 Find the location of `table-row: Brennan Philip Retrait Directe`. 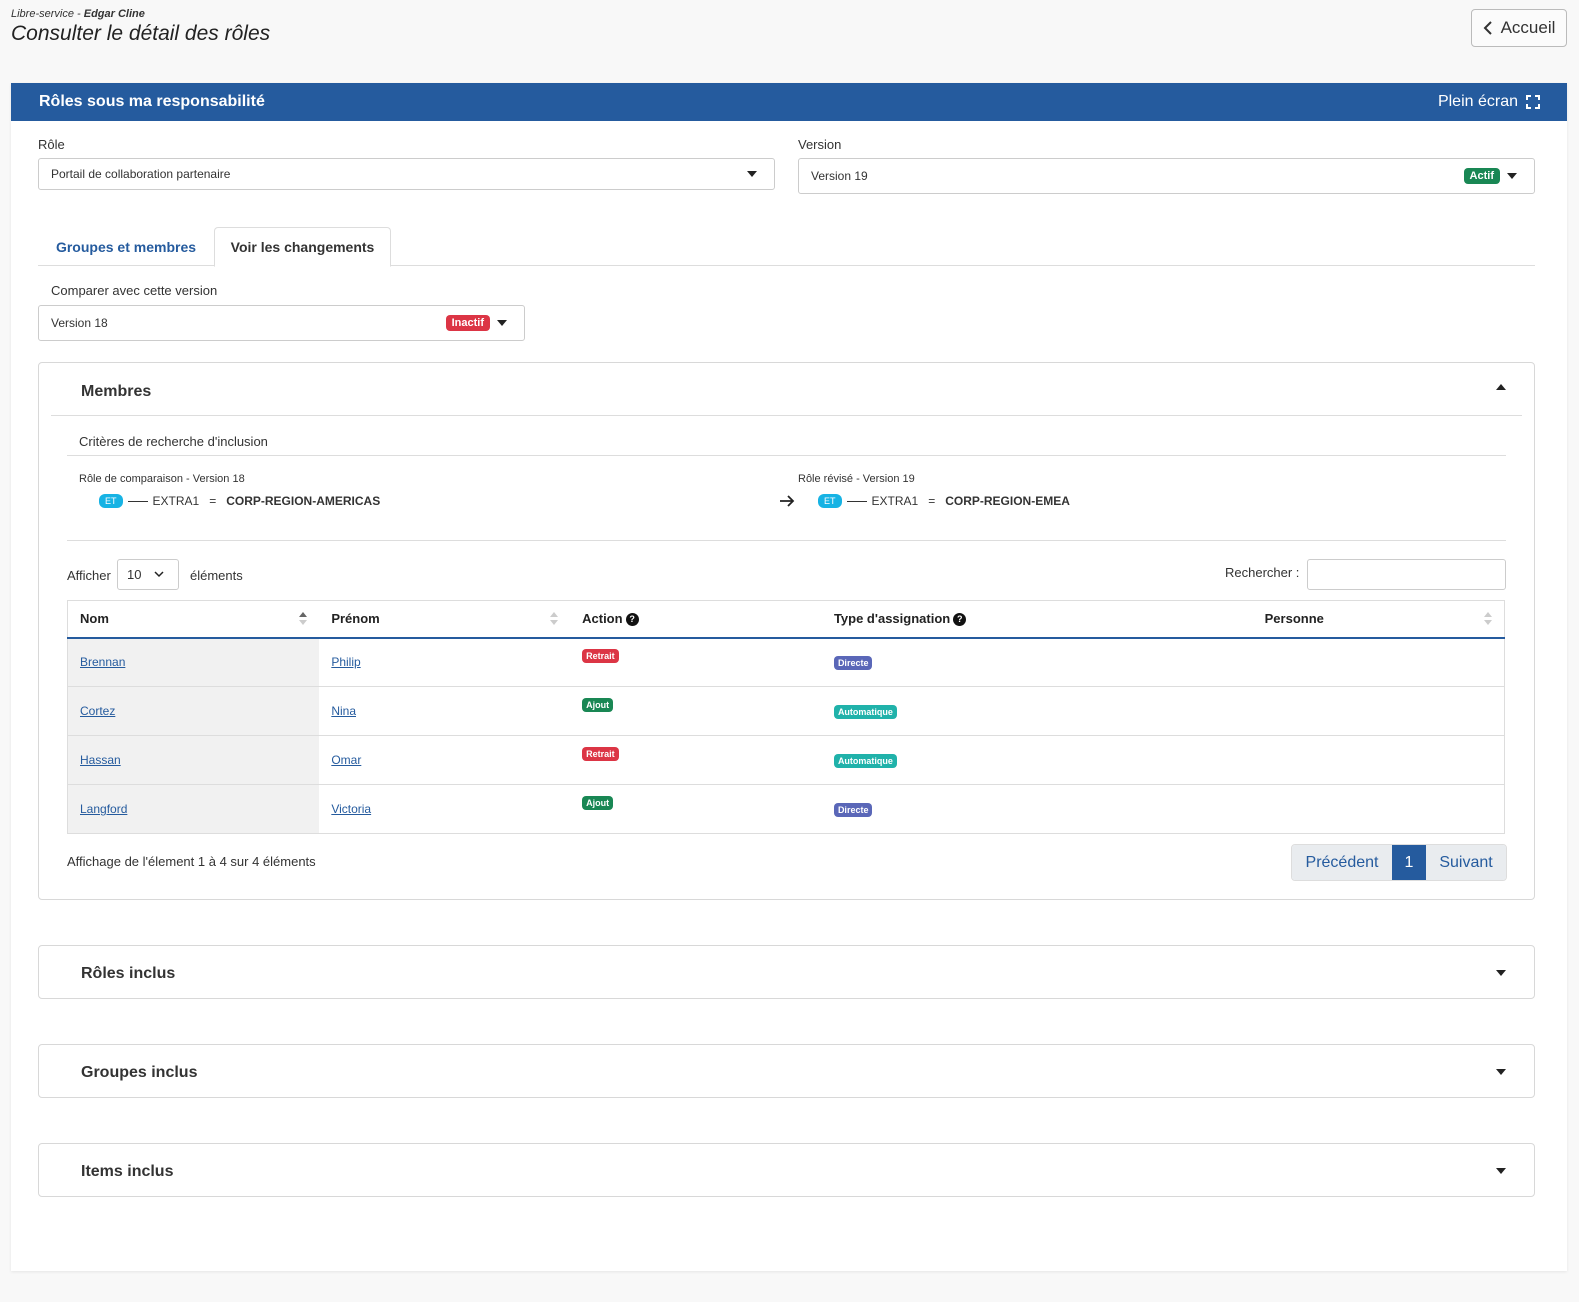

table-row: Brennan Philip Retrait Directe is located at coordinates (786, 662).